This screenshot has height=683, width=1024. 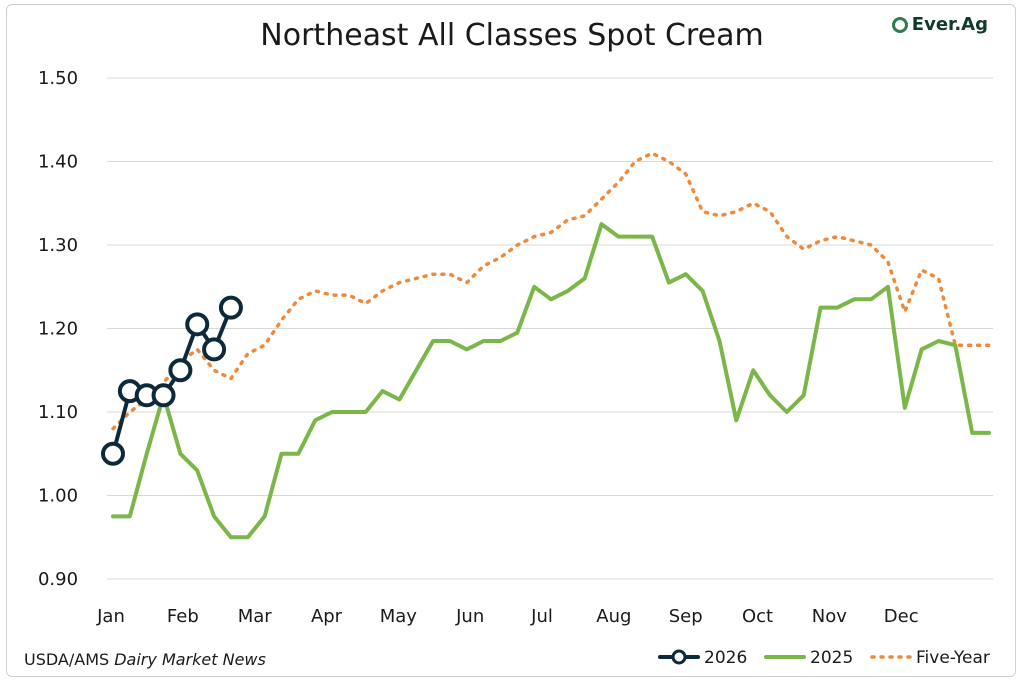 I want to click on source-publication: Dairy Market News, so click(x=190, y=659).